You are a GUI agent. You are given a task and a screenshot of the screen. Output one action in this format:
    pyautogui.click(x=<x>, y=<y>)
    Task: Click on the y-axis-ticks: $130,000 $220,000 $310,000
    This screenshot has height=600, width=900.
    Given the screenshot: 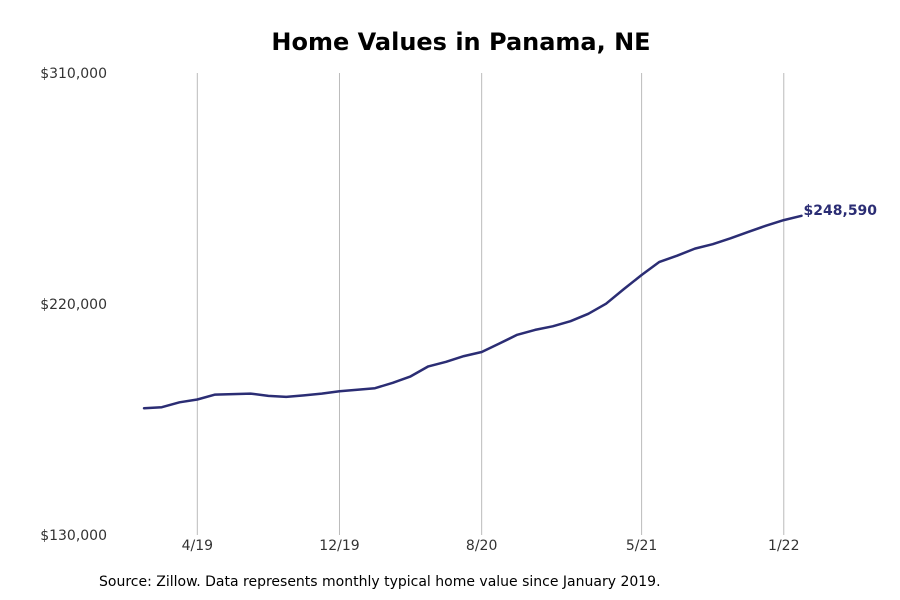 What is the action you would take?
    pyautogui.click(x=73, y=305)
    